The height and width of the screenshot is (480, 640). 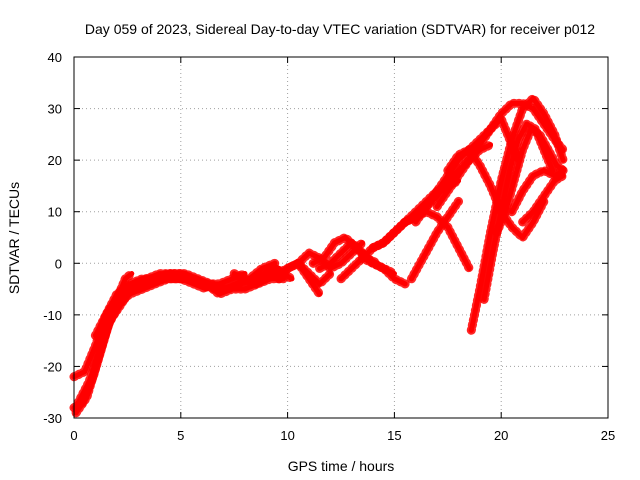 What do you see at coordinates (52, 418) in the screenshot?
I see `y-tick-label: -30` at bounding box center [52, 418].